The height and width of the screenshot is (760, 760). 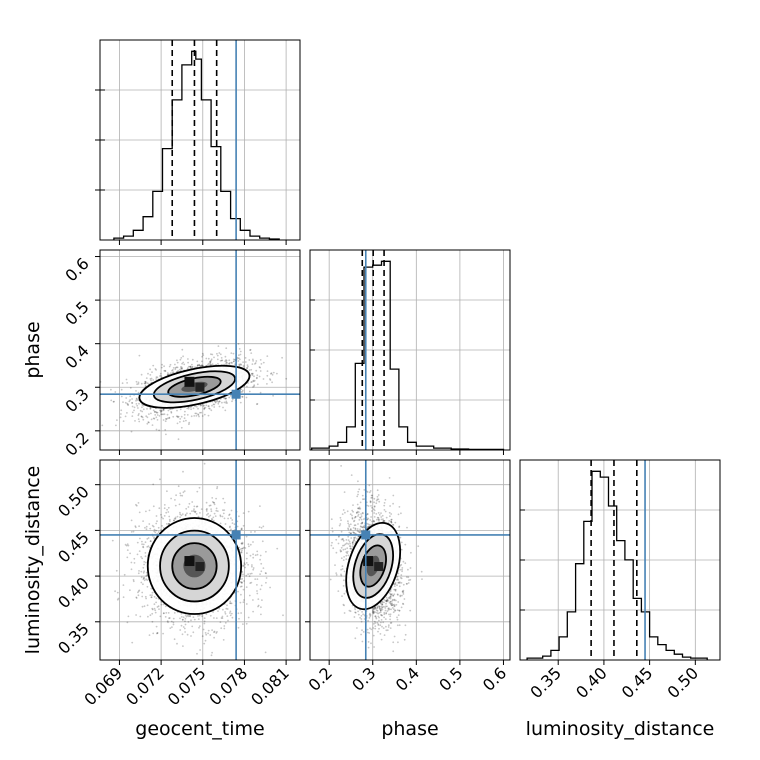 What do you see at coordinates (196, 145) in the screenshot?
I see `histogram-step` at bounding box center [196, 145].